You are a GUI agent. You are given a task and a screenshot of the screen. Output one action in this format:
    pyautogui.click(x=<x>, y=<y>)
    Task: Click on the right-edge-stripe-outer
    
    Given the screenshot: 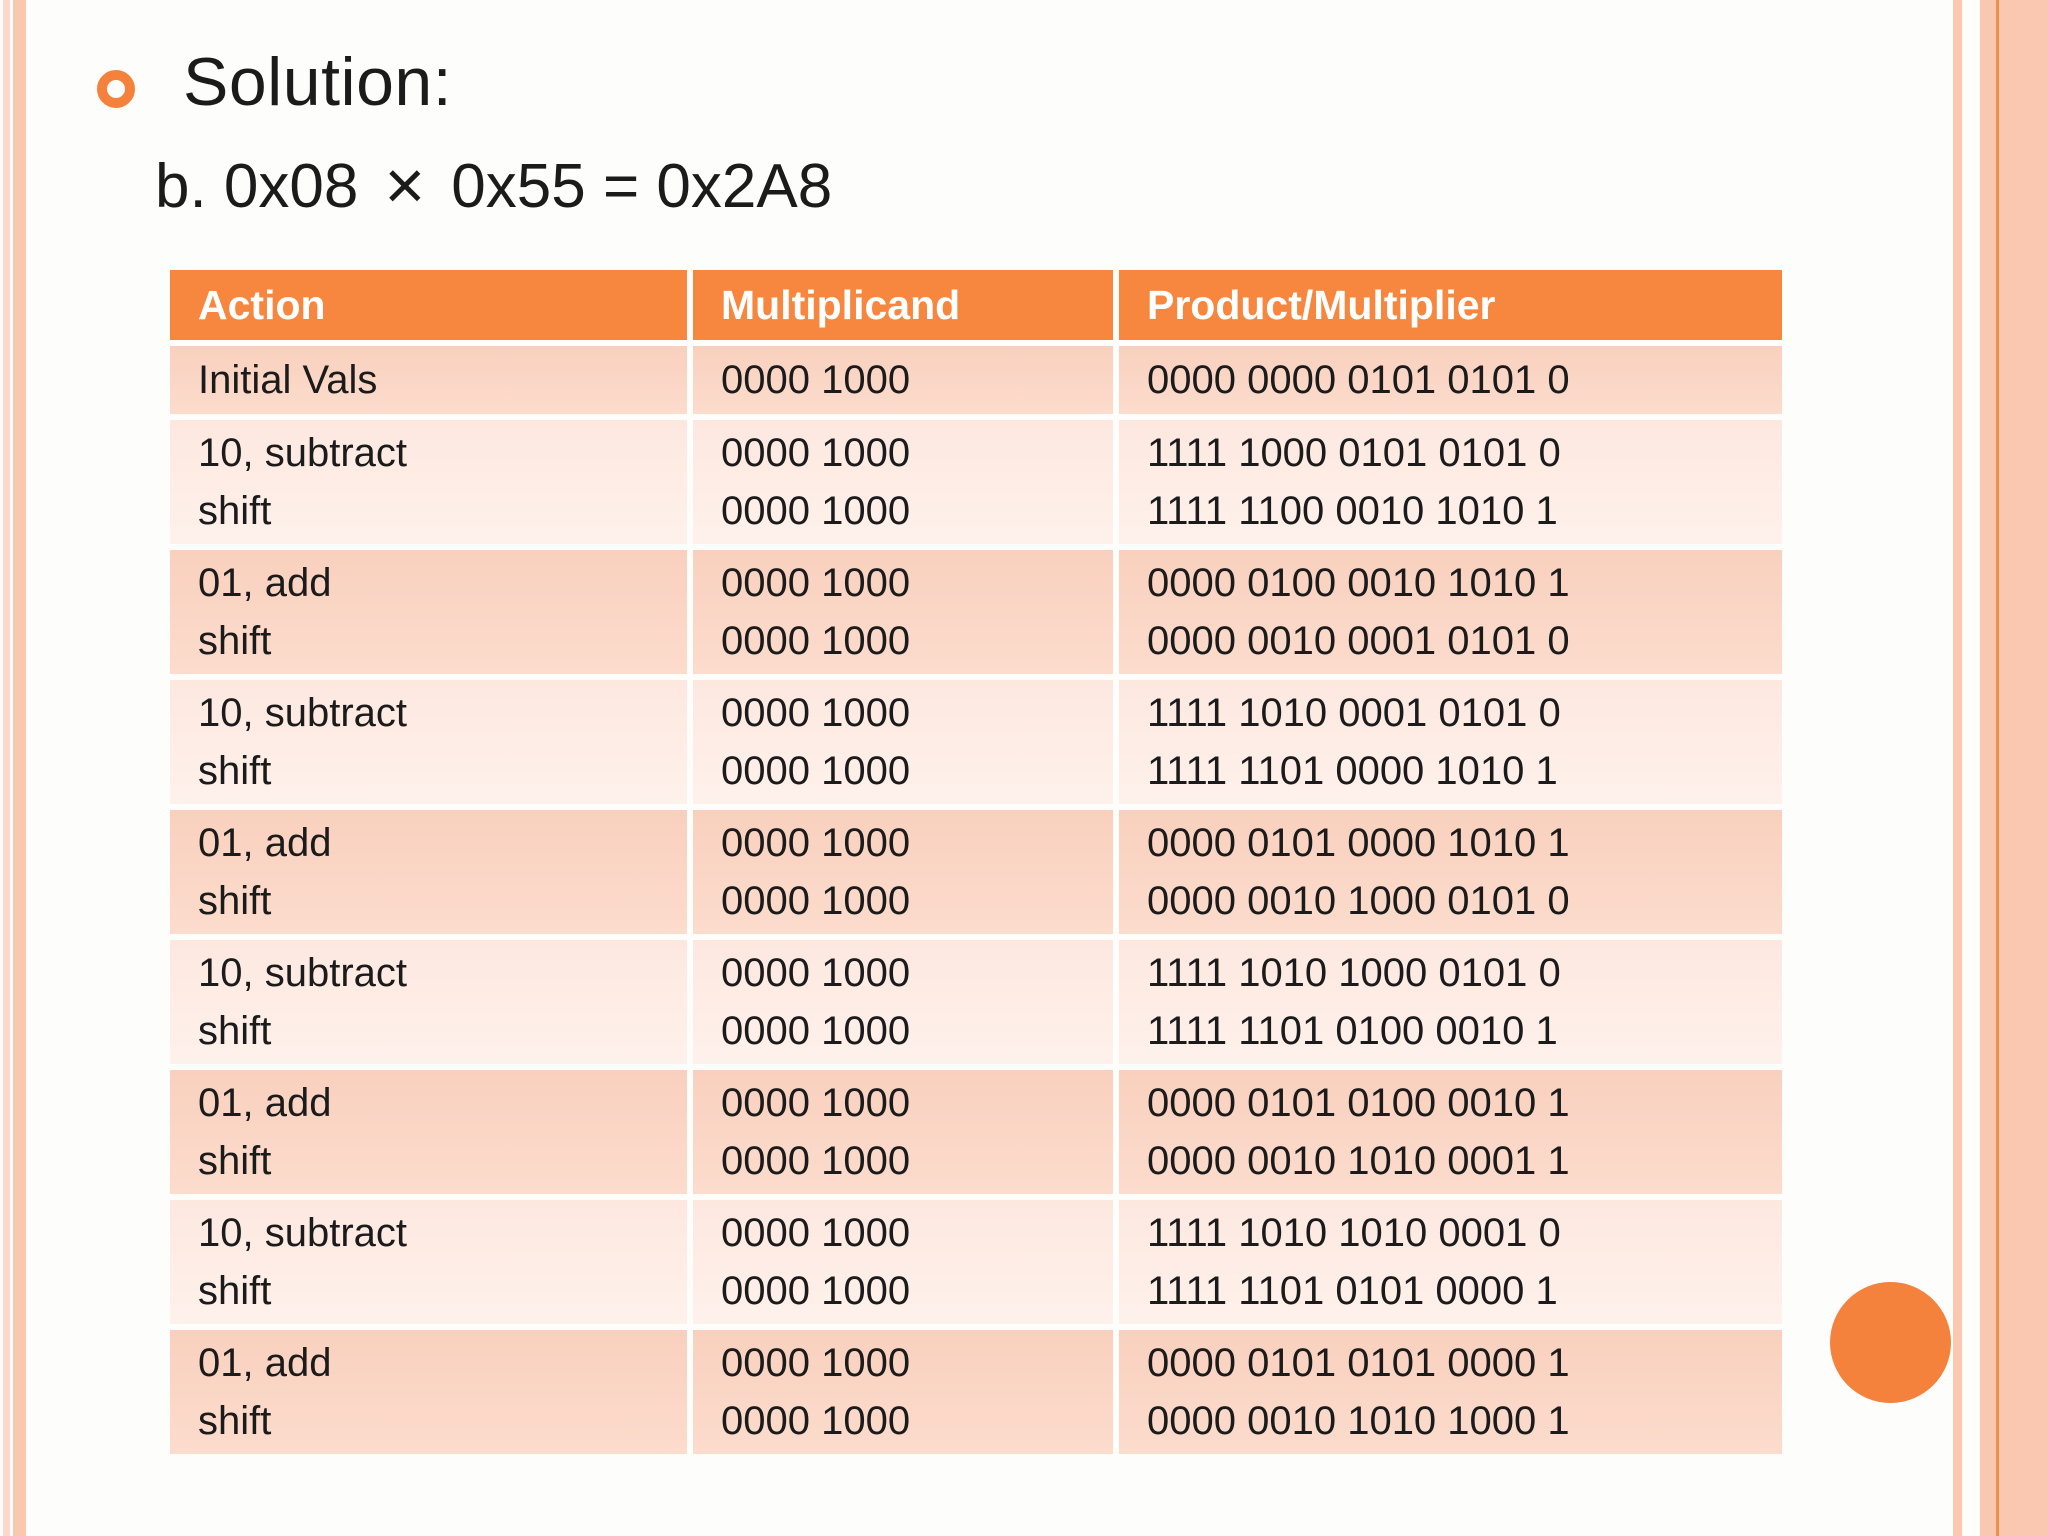 What is the action you would take?
    pyautogui.click(x=2014, y=768)
    